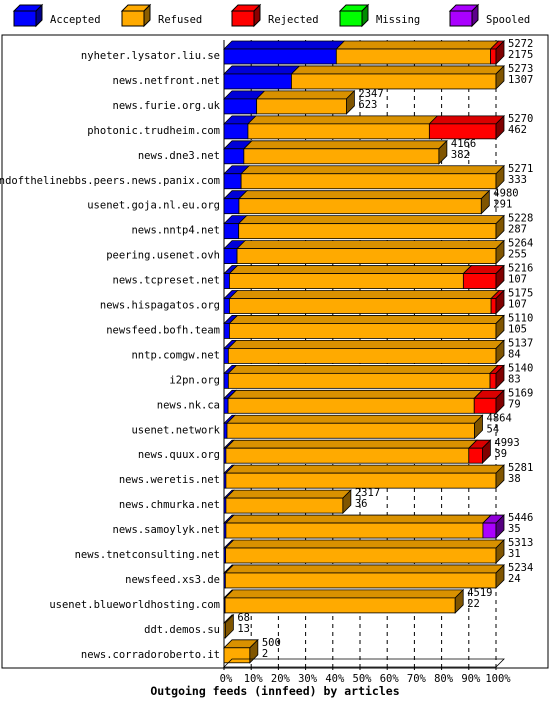 The height and width of the screenshot is (705, 550). What do you see at coordinates (520, 518) in the screenshot?
I see `total-articles-label: 5446` at bounding box center [520, 518].